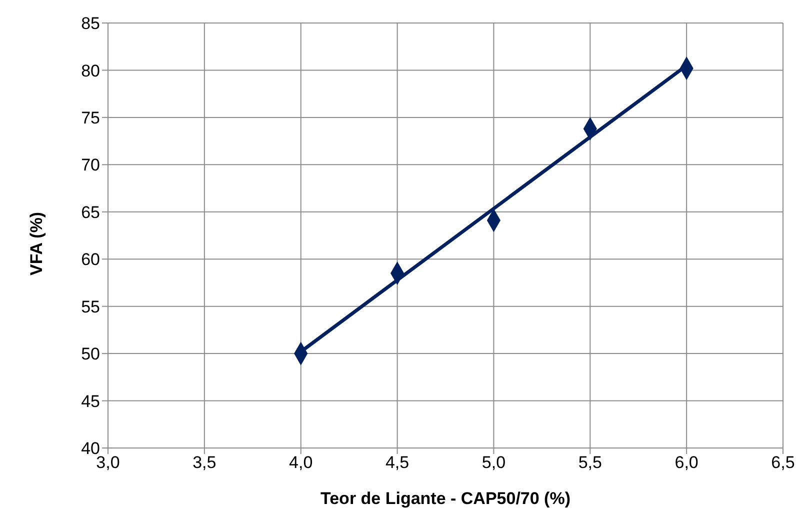 This screenshot has height=526, width=806. What do you see at coordinates (90, 118) in the screenshot?
I see `y-tick-label: 75` at bounding box center [90, 118].